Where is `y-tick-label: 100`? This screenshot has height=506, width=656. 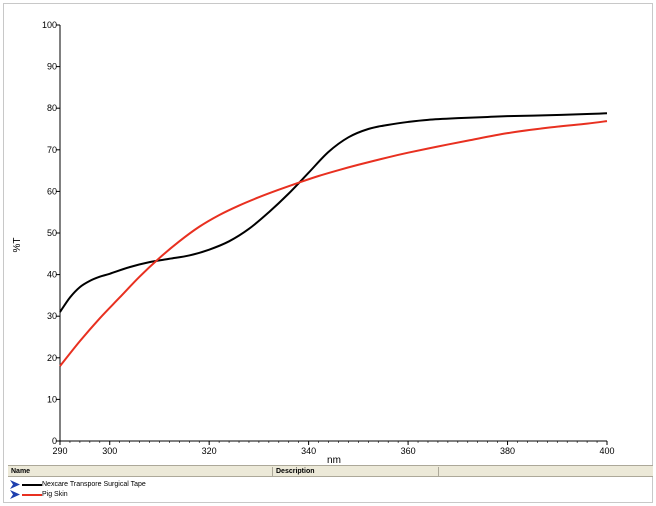
y-tick-label: 100 is located at coordinates (49, 25).